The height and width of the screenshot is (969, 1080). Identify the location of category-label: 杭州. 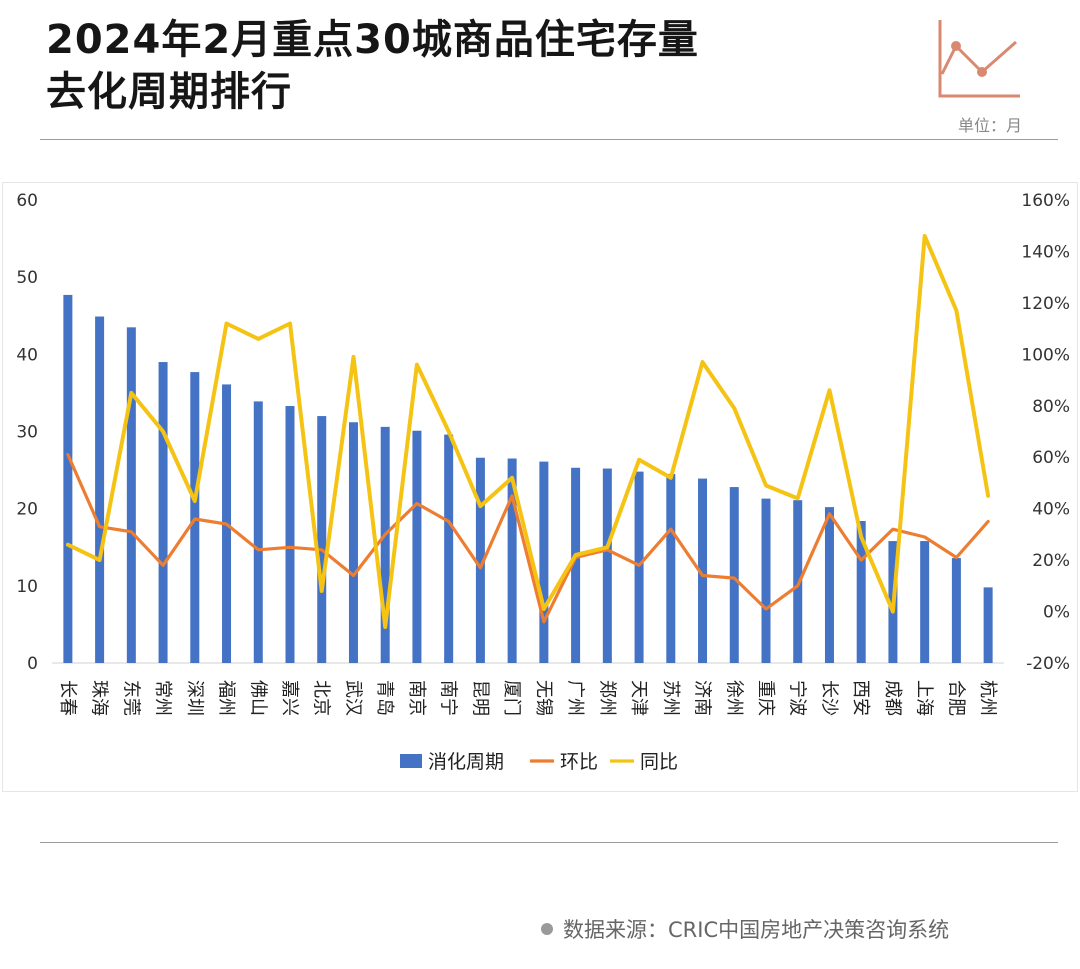
(987, 698).